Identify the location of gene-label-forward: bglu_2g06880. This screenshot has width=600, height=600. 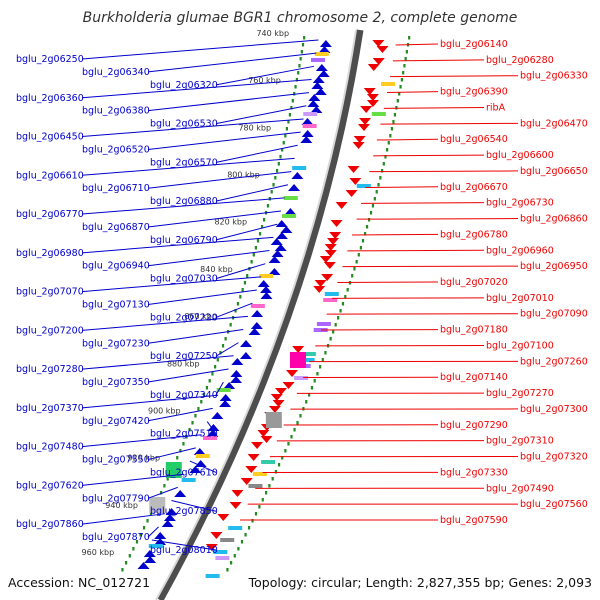
(184, 201).